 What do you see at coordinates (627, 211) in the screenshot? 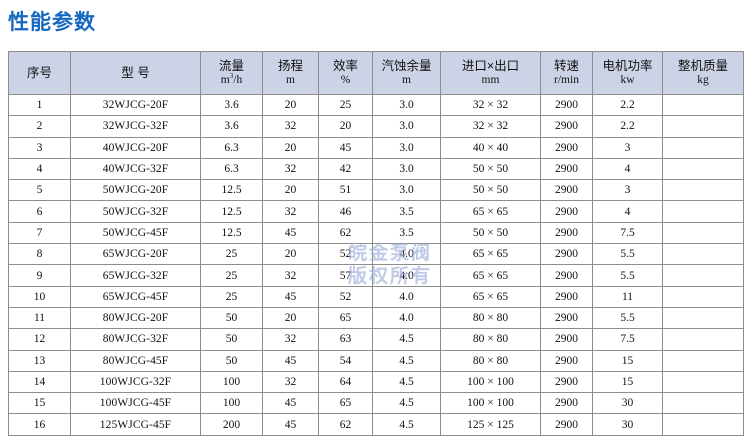
I see `cell-value: 4` at bounding box center [627, 211].